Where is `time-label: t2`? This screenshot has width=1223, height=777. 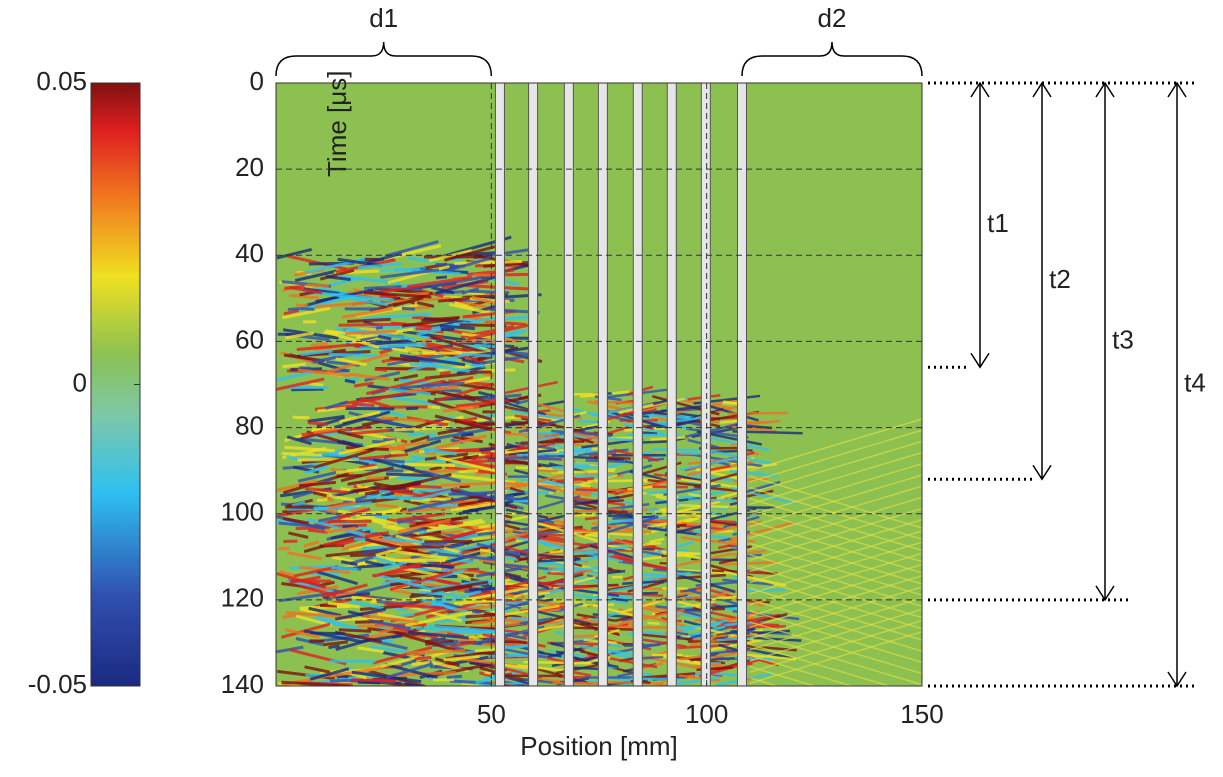
time-label: t2 is located at coordinates (1060, 279).